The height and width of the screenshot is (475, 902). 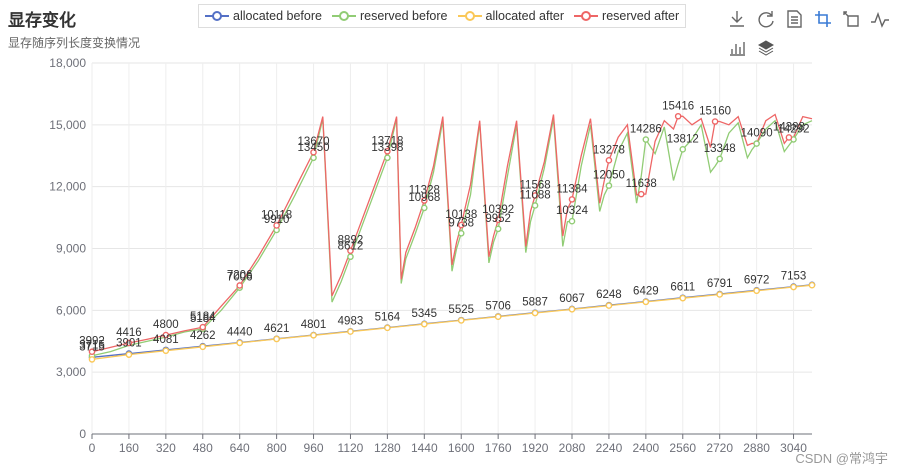 I want to click on legend-swatch-green, so click(x=343, y=16).